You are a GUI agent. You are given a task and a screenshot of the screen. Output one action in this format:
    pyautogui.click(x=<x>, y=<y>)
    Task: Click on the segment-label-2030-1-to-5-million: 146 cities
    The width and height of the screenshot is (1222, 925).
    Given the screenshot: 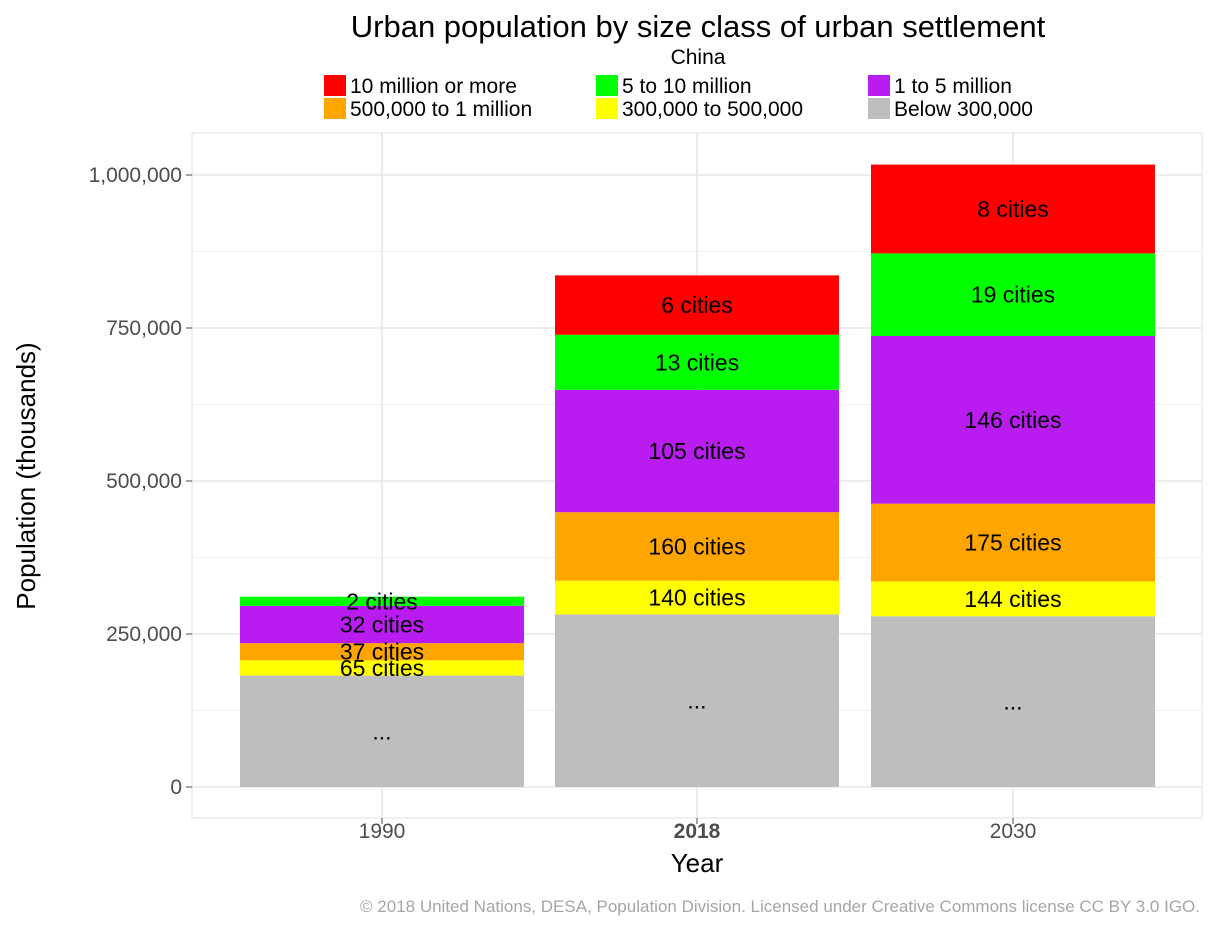 What is the action you would take?
    pyautogui.click(x=1012, y=420)
    